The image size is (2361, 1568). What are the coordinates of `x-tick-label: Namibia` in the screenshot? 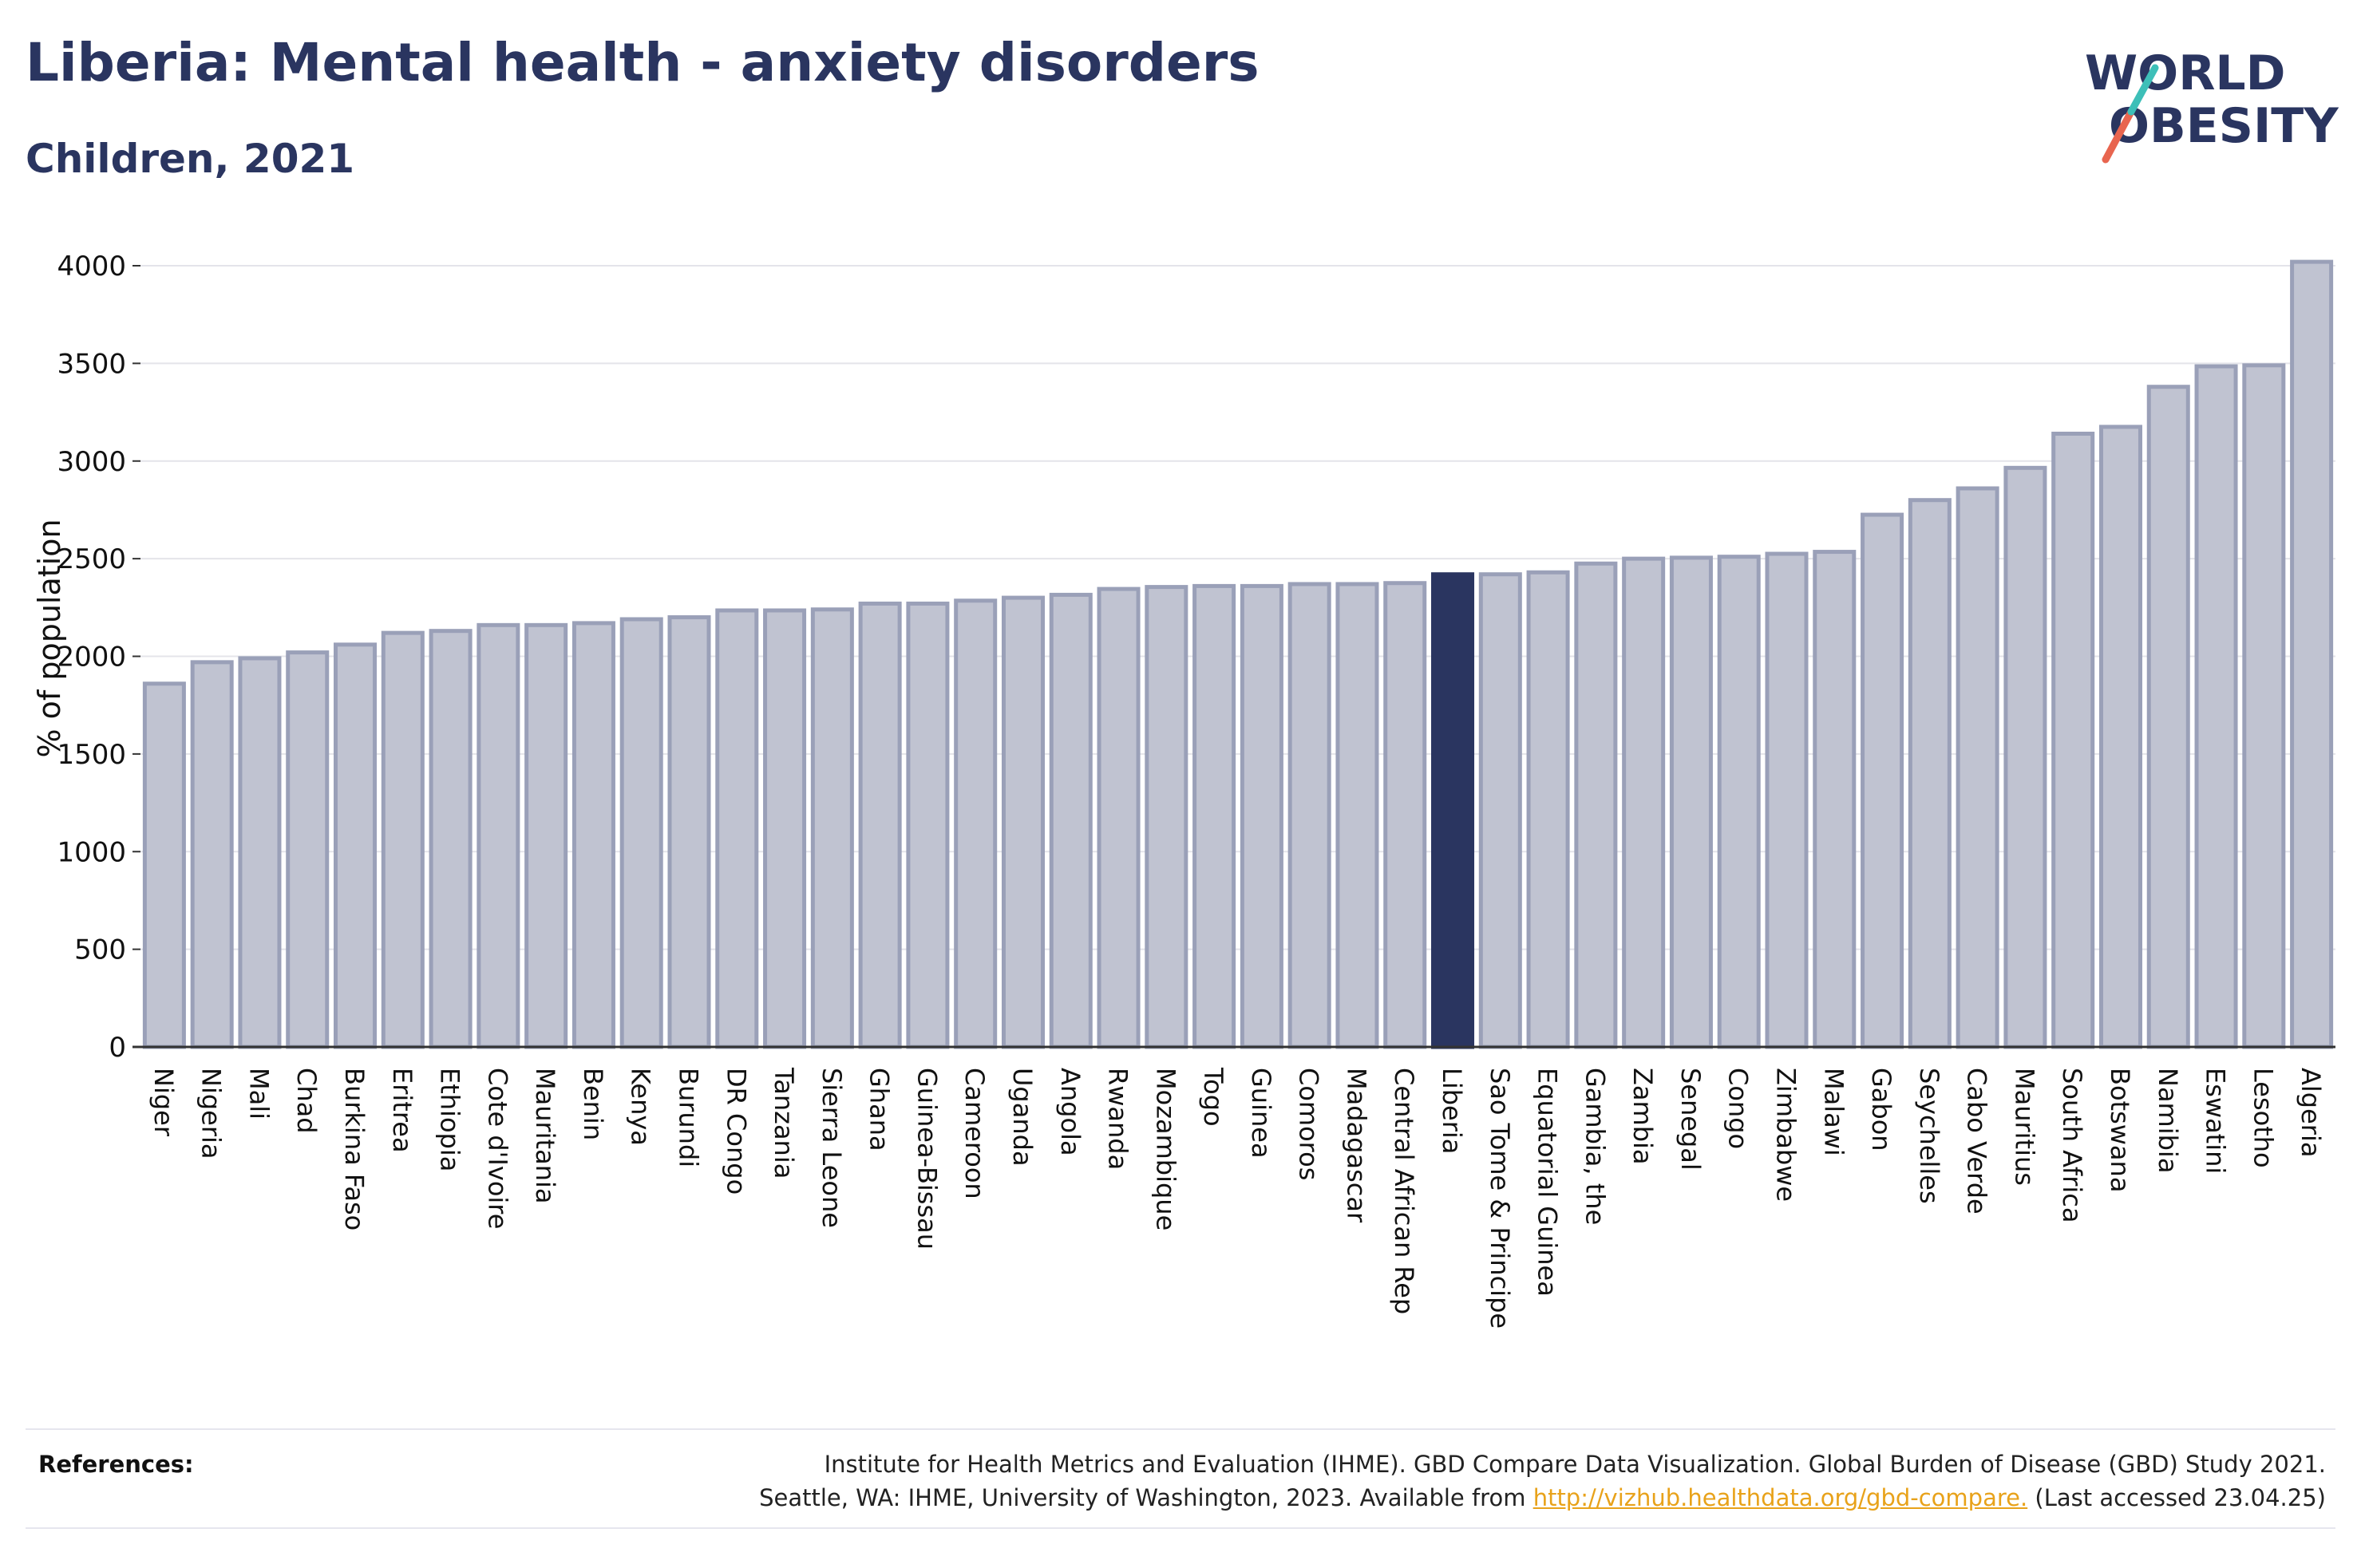 It's located at (2168, 1120).